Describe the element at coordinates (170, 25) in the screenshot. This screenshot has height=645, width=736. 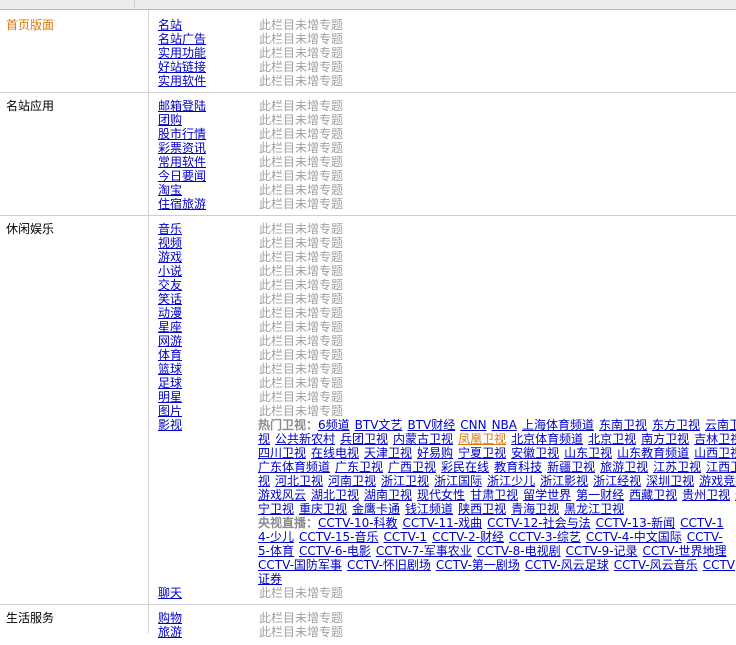
I see `category-link: 名站` at that location.